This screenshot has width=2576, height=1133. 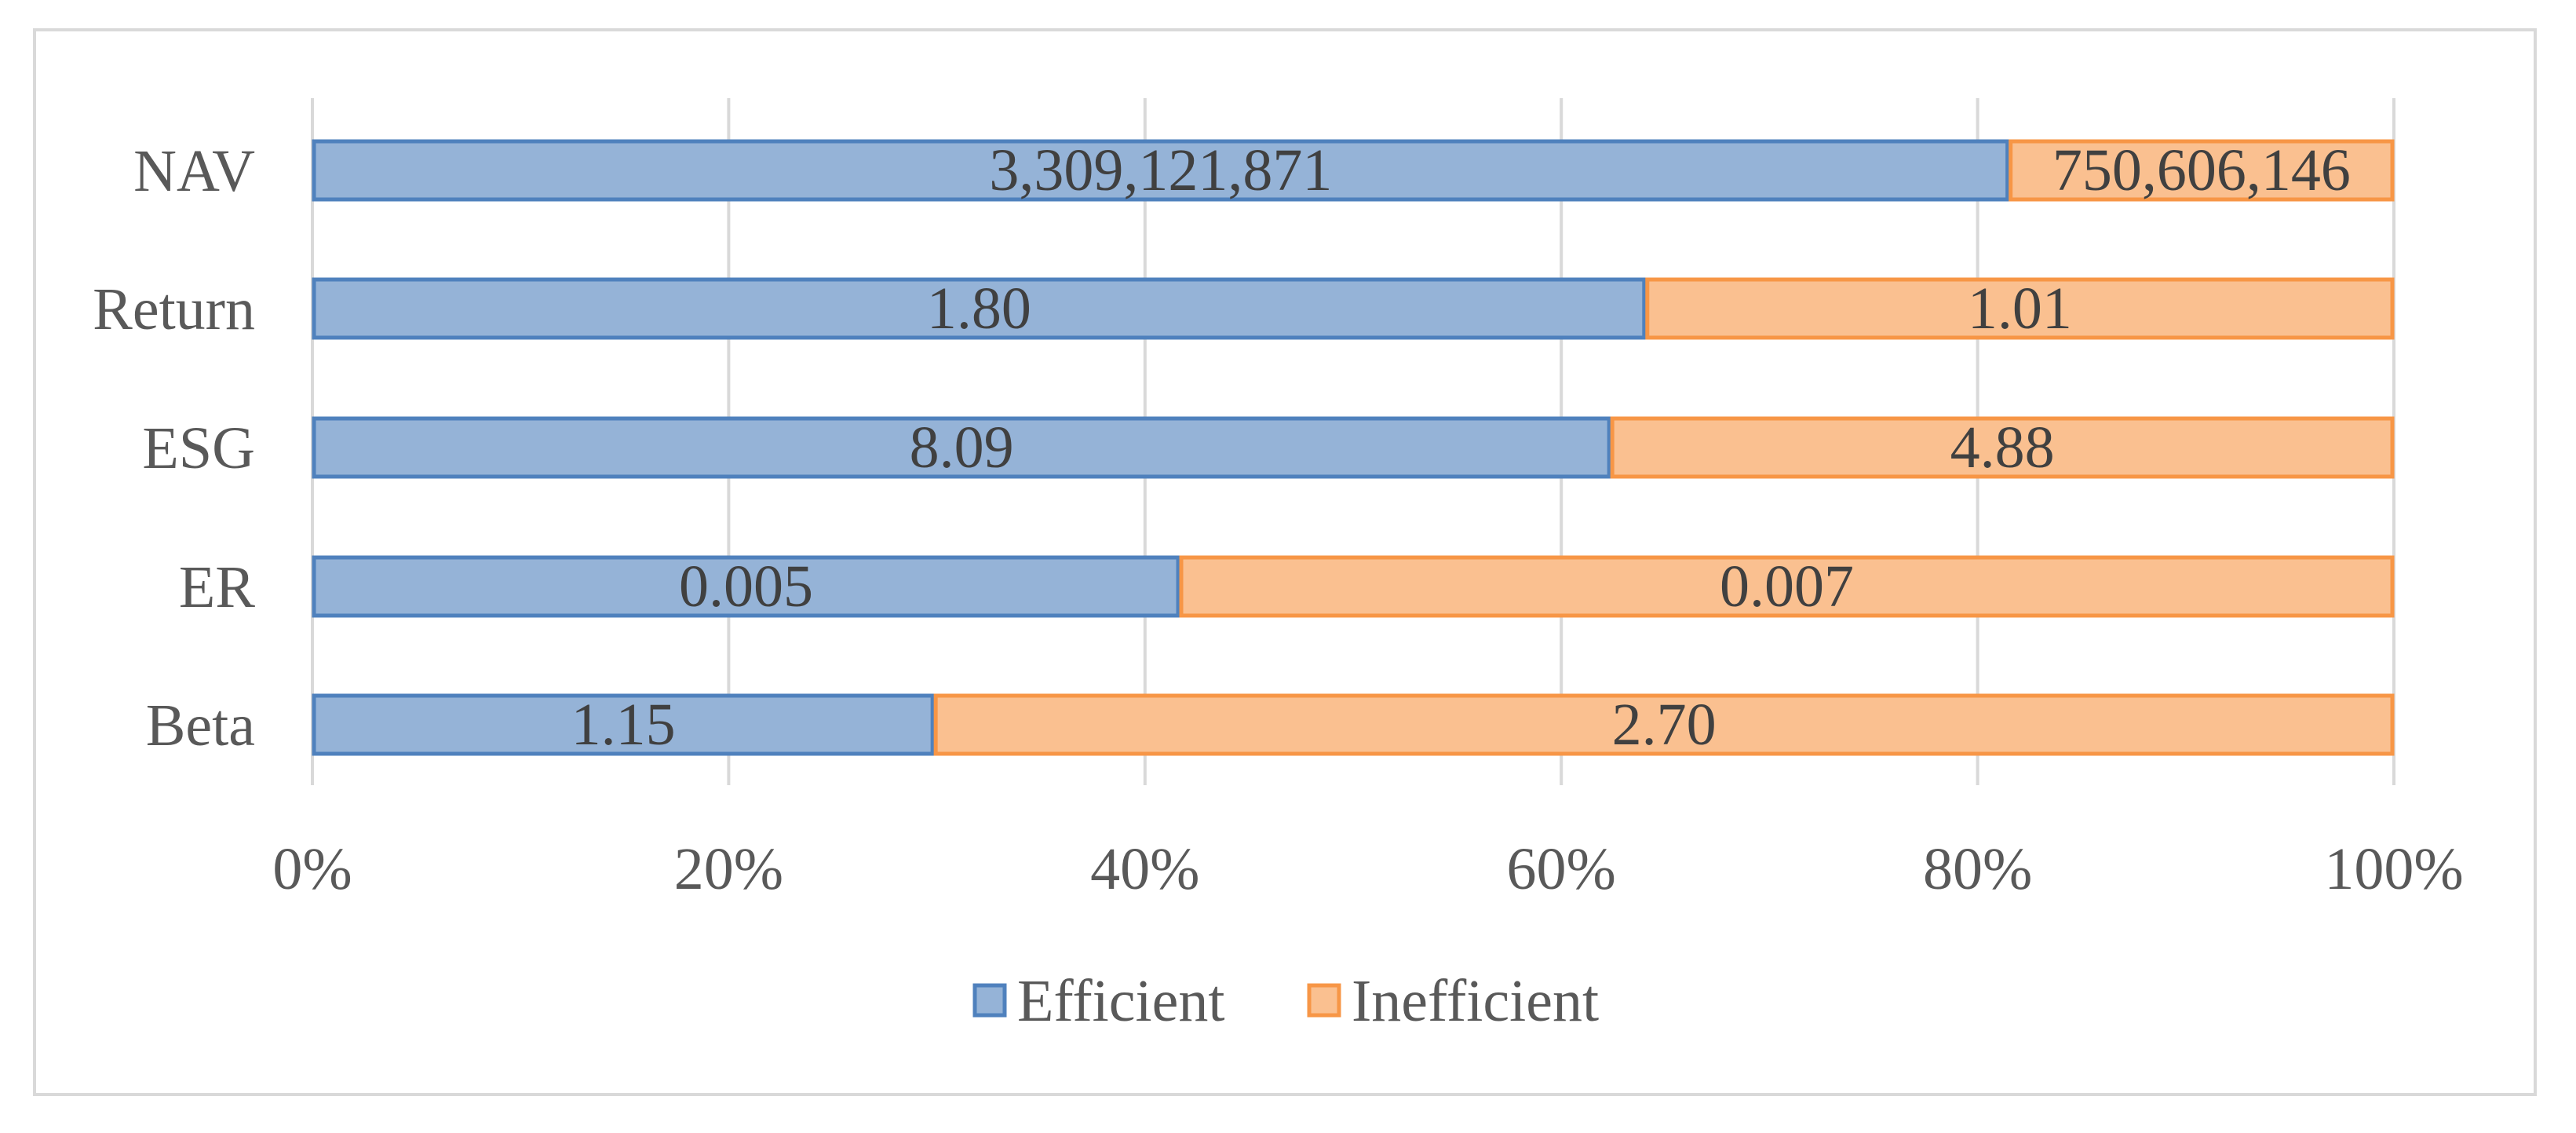 I want to click on bar-inefficient-nav, so click(x=2202, y=170).